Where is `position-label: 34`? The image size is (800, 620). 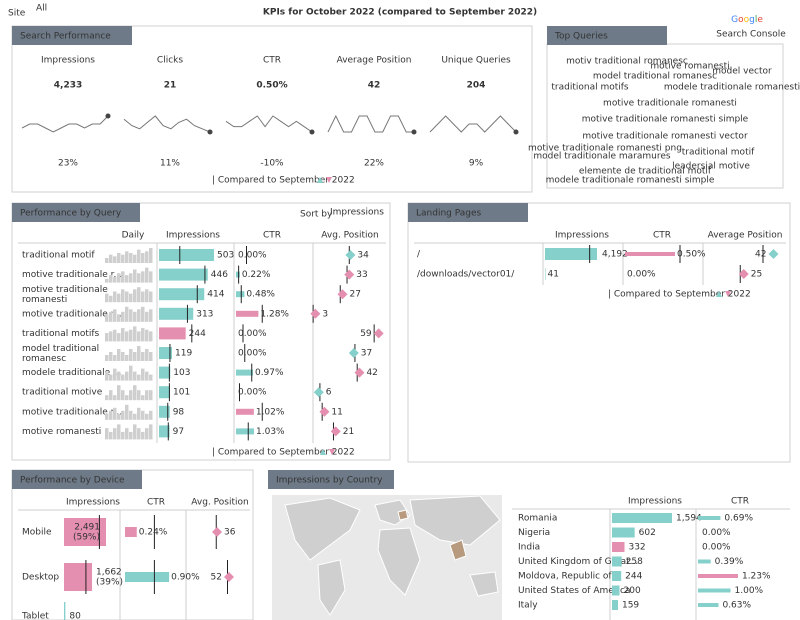
position-label: 34 is located at coordinates (363, 256).